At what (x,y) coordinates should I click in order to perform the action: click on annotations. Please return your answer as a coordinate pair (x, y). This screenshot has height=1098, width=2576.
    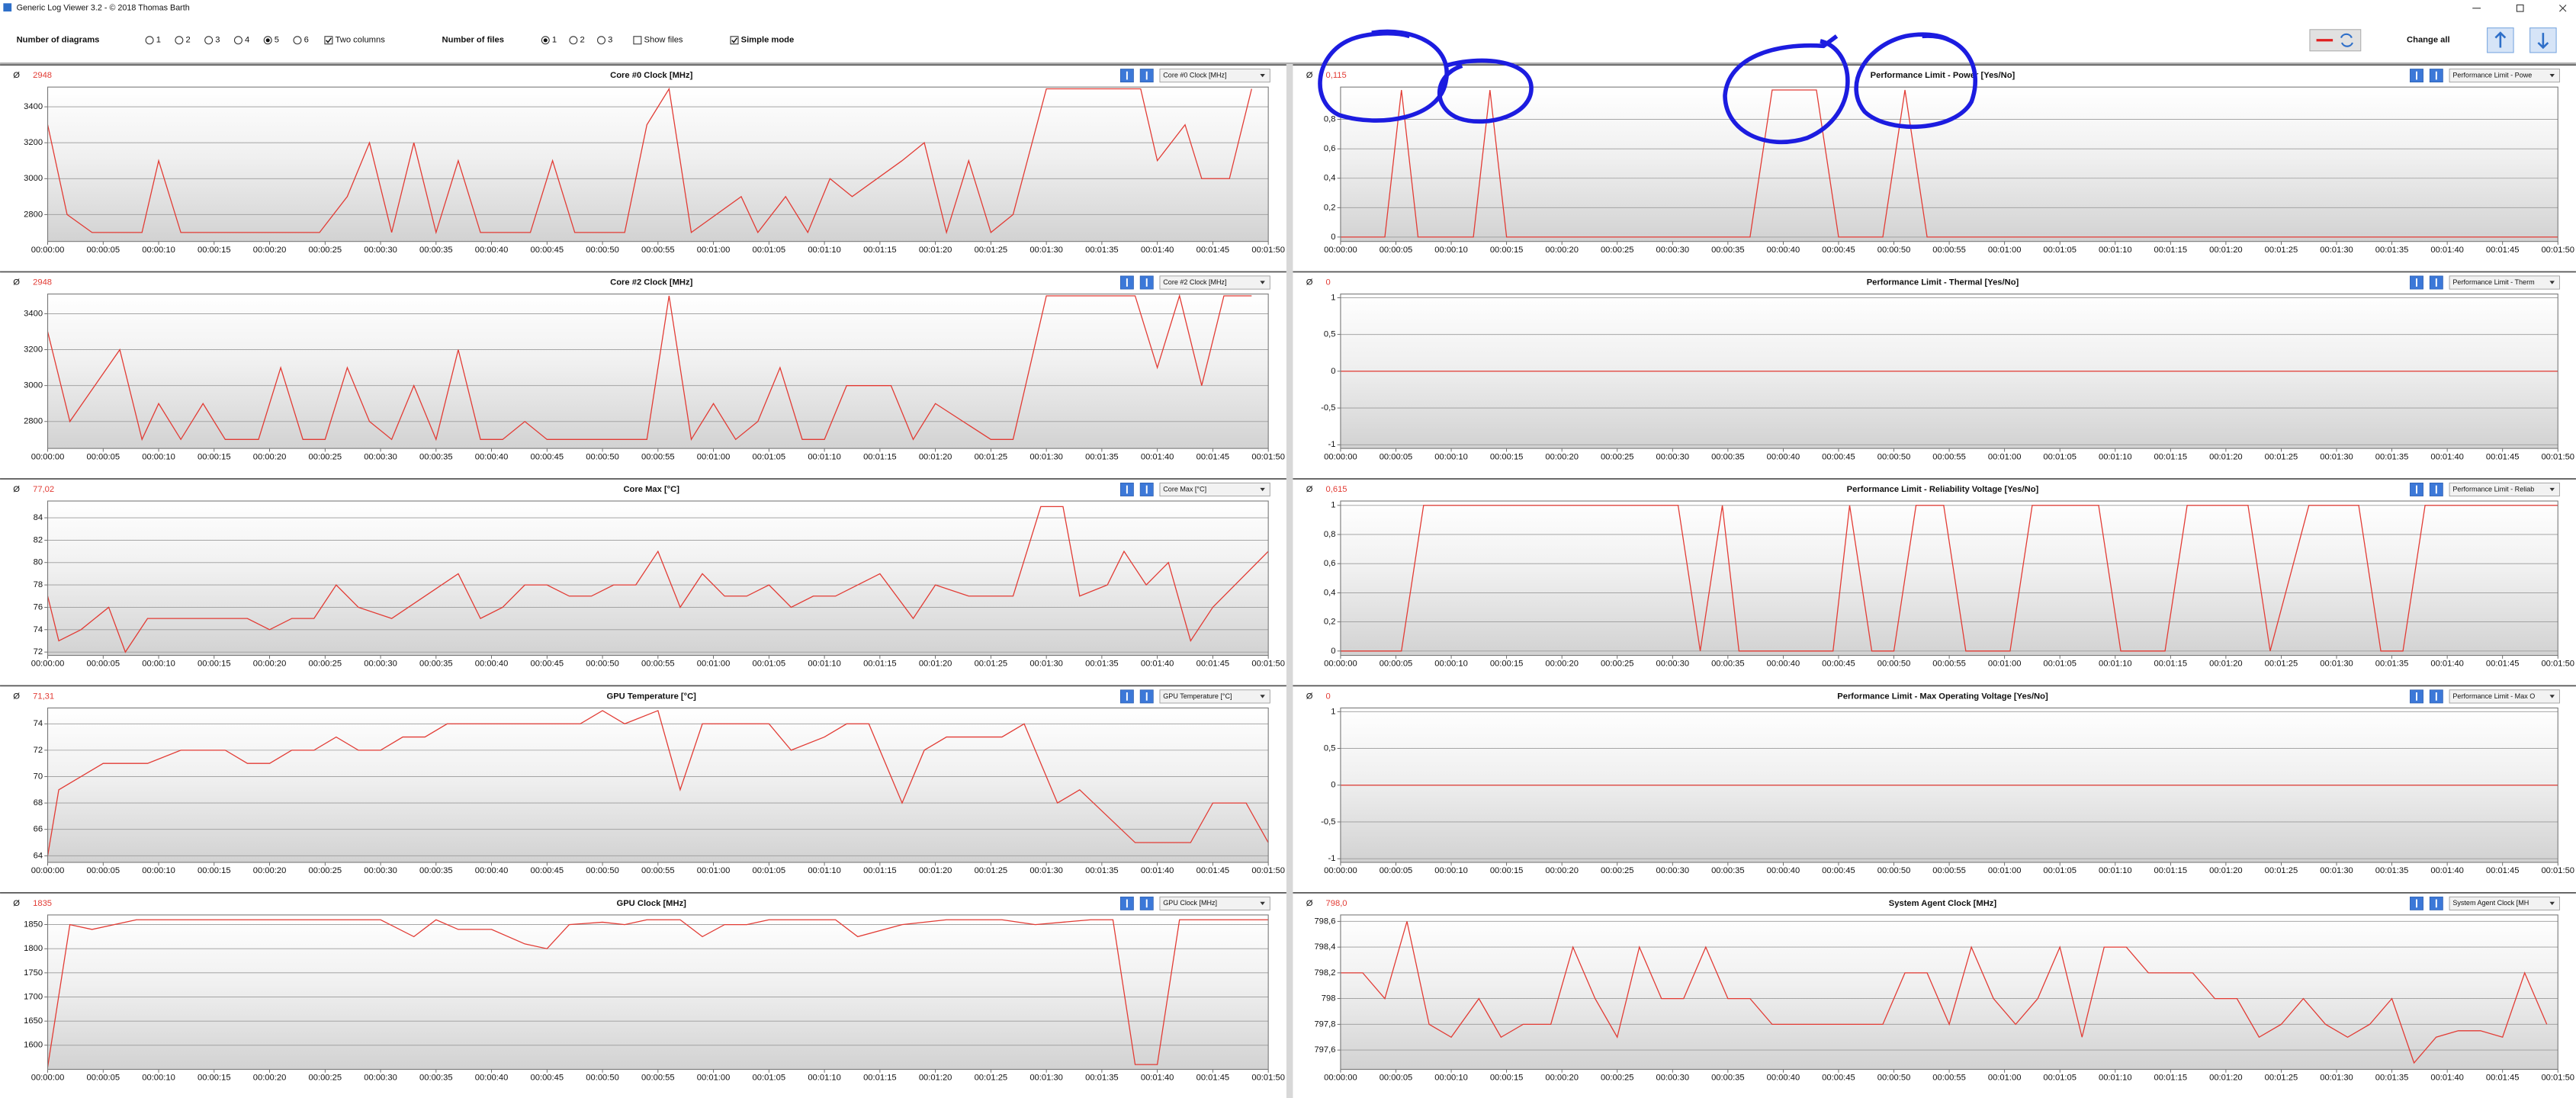
    Looking at the image, I should click on (1647, 87).